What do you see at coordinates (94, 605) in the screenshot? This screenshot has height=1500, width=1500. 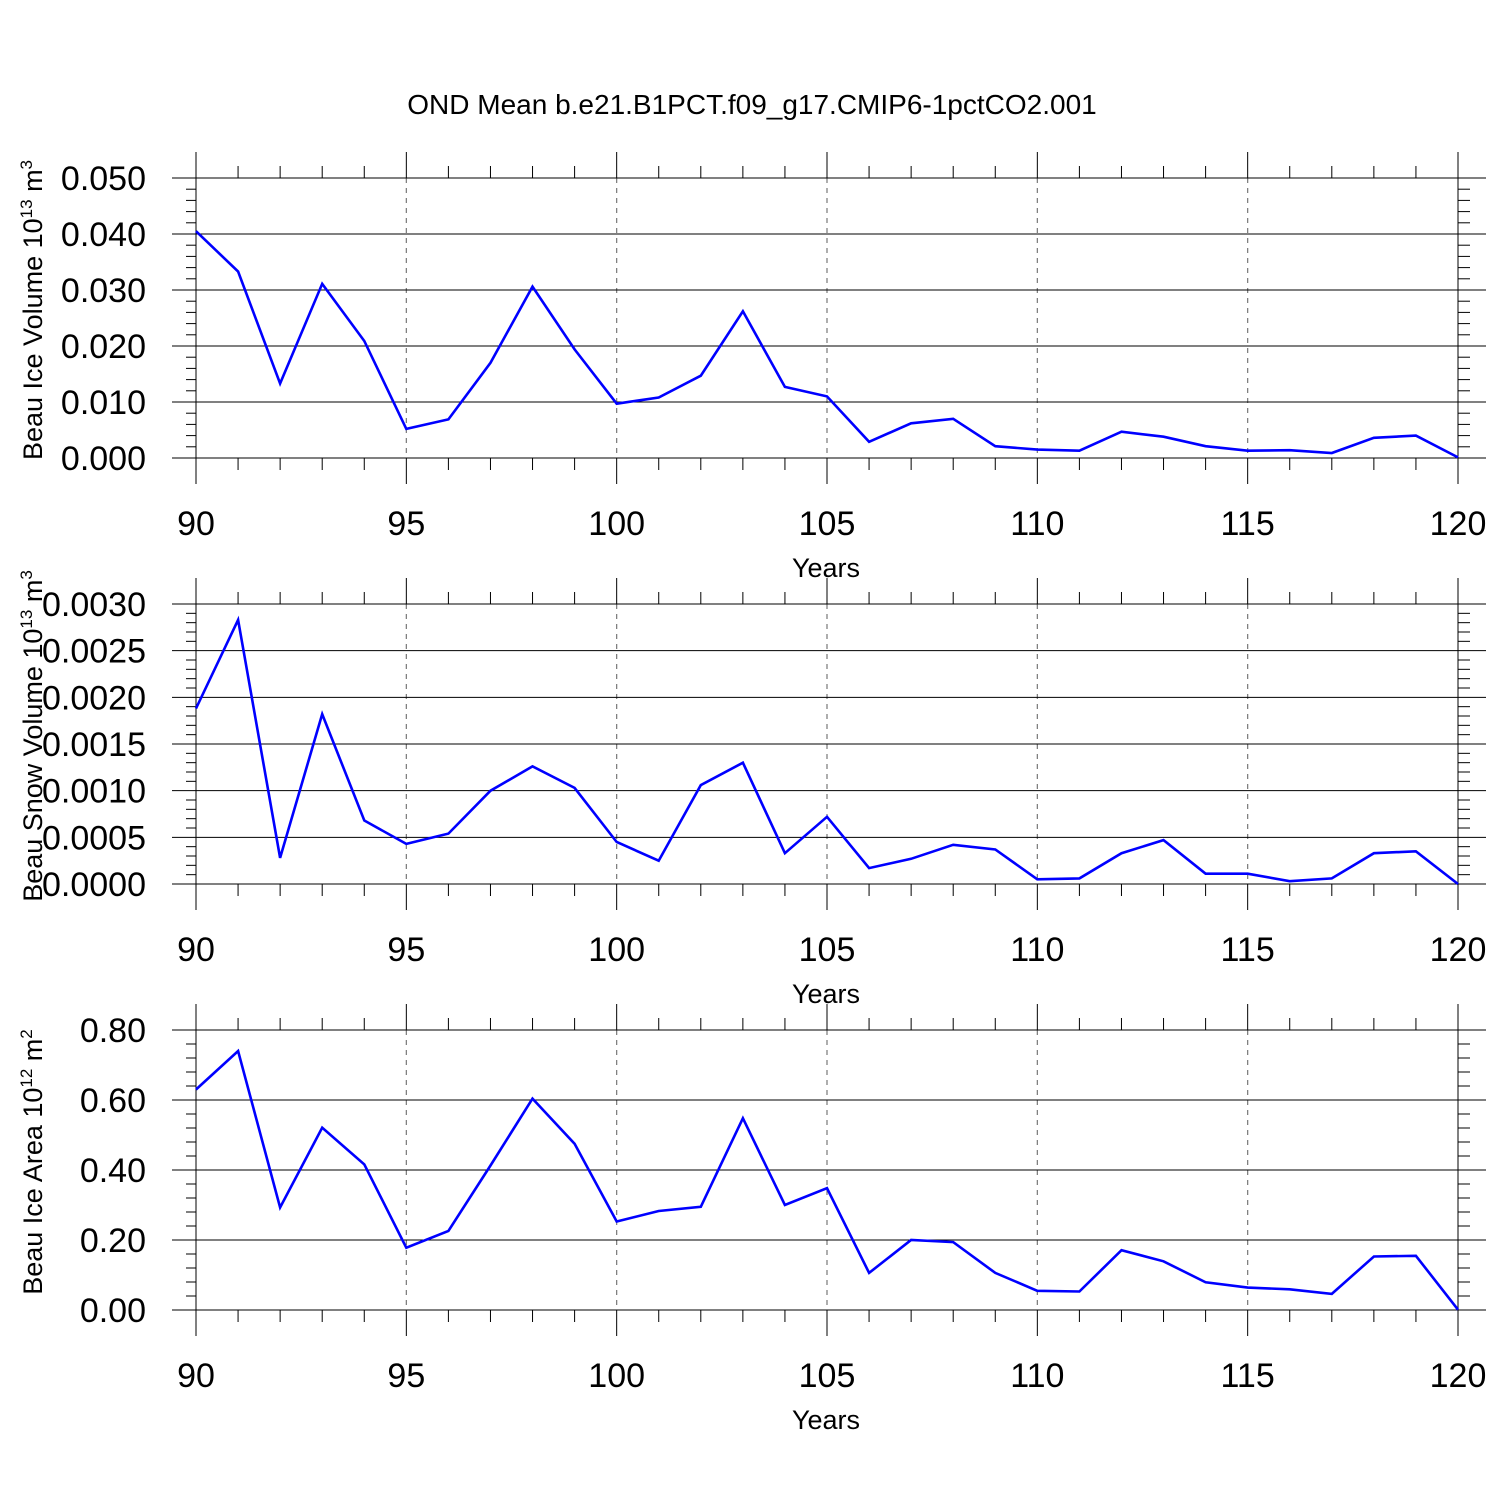 I see `y-tick-label: 0.0030` at bounding box center [94, 605].